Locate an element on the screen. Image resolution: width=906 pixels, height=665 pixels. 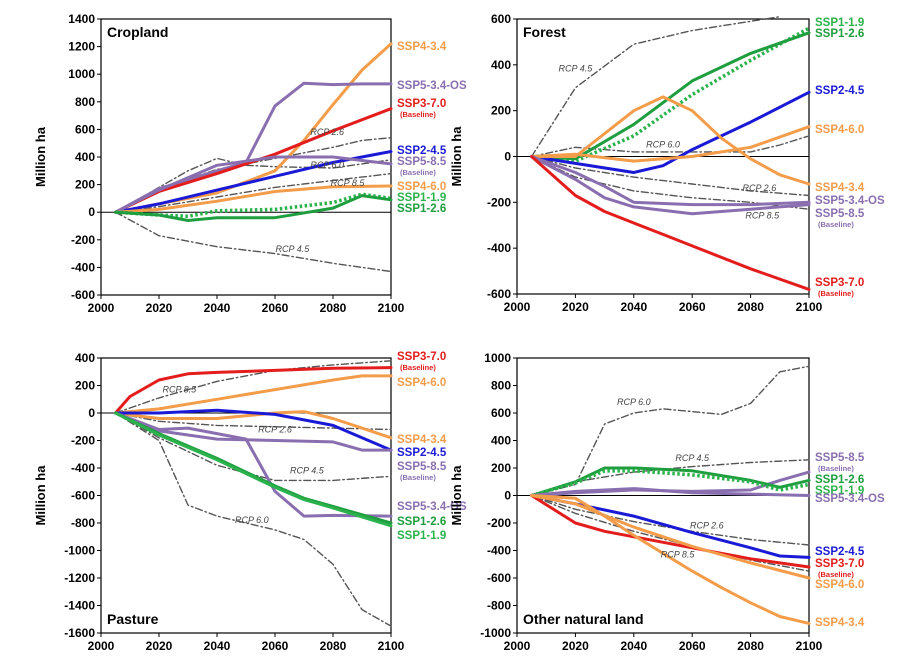
y-tick-label: 1200 is located at coordinates (81, 47).